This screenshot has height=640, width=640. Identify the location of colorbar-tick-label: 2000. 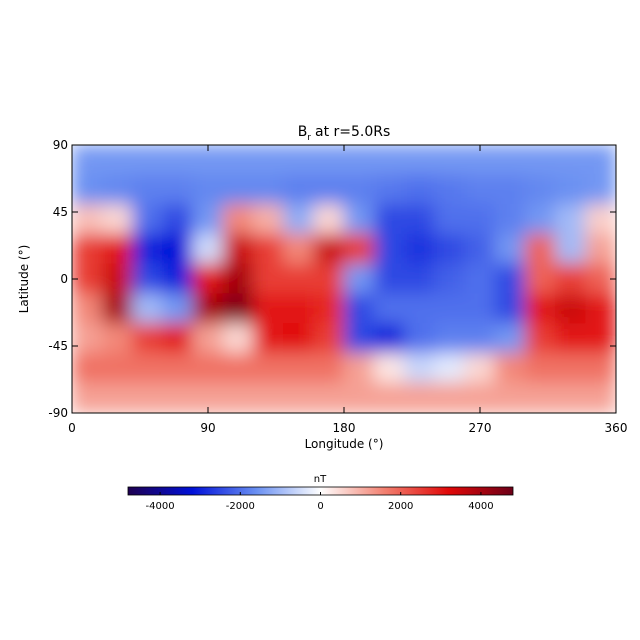
(400, 506).